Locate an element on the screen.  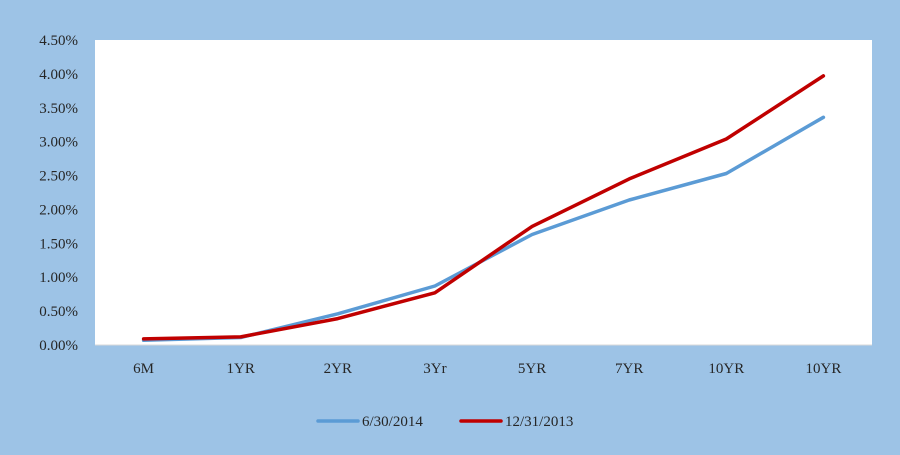
legend-item: 6/30/2014 is located at coordinates (369, 422).